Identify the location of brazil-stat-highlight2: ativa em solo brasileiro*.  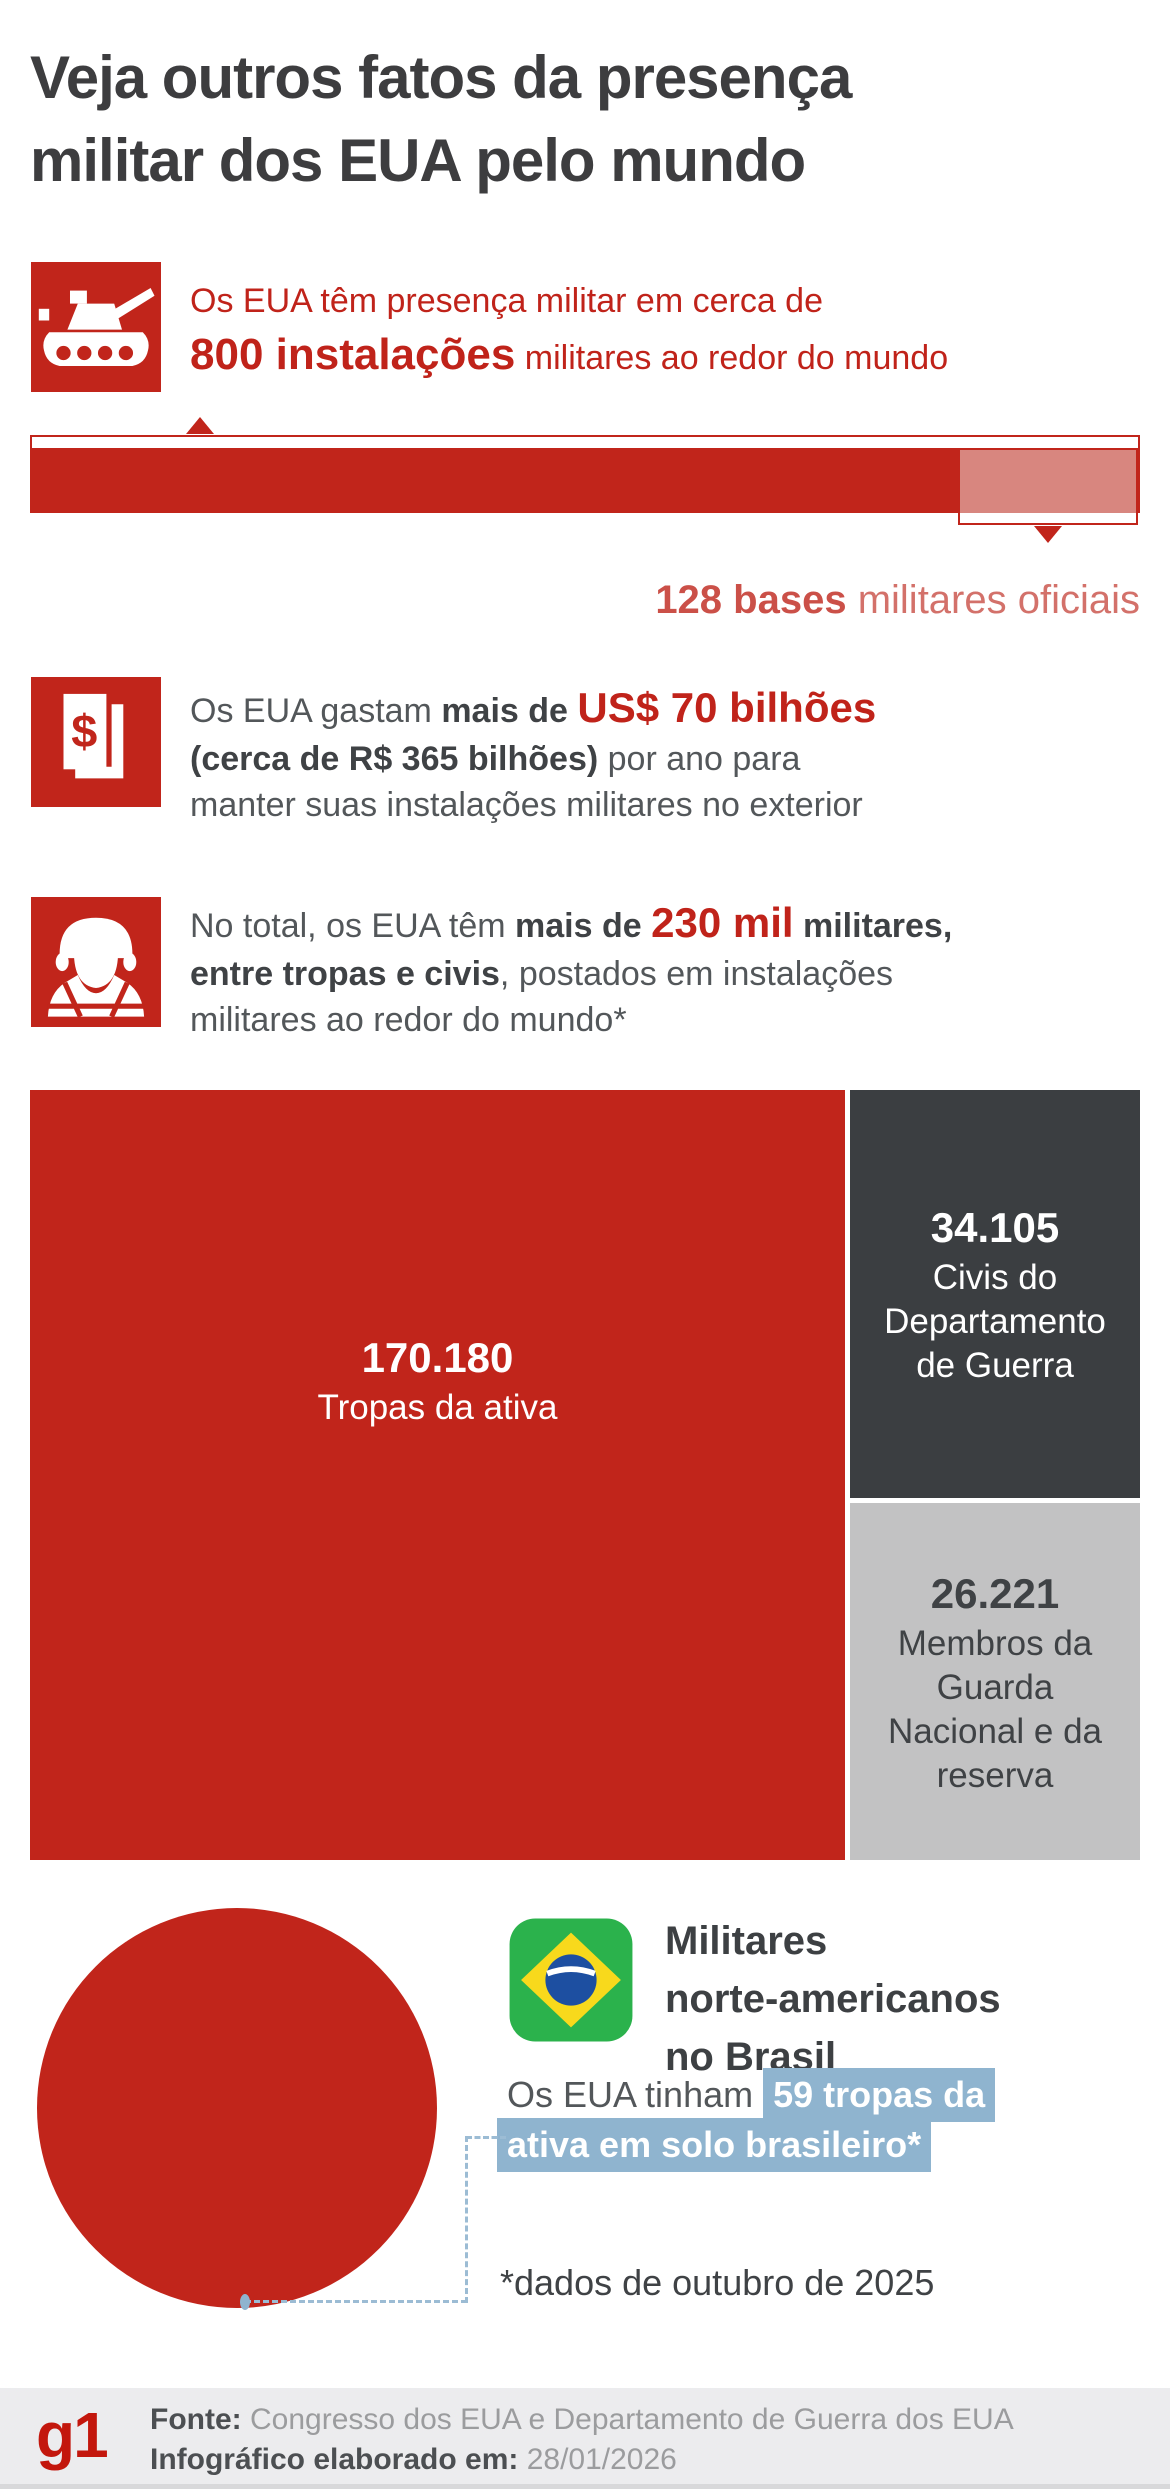
(714, 2145).